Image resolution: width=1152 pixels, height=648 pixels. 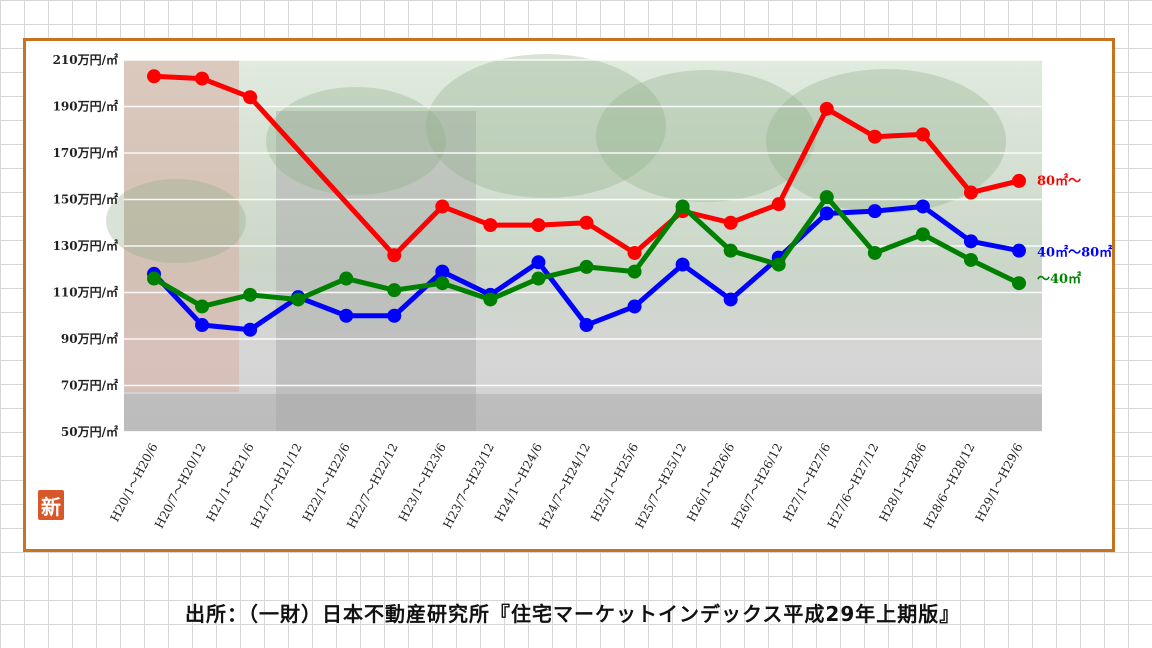 What do you see at coordinates (757, 486) in the screenshot?
I see `x-tick-label: H26/7～H26/12` at bounding box center [757, 486].